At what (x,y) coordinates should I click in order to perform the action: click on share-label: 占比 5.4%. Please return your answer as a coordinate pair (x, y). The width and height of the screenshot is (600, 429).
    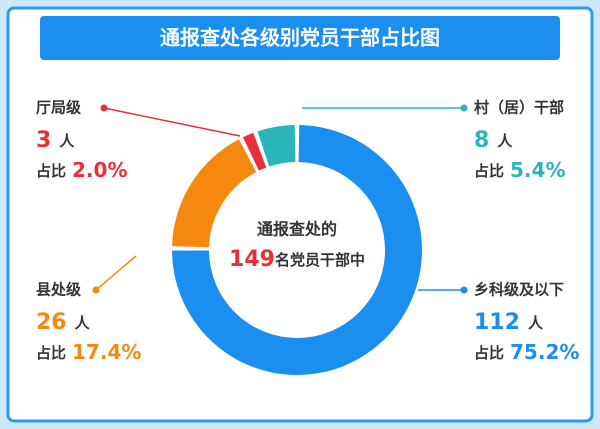
    Looking at the image, I should click on (519, 170).